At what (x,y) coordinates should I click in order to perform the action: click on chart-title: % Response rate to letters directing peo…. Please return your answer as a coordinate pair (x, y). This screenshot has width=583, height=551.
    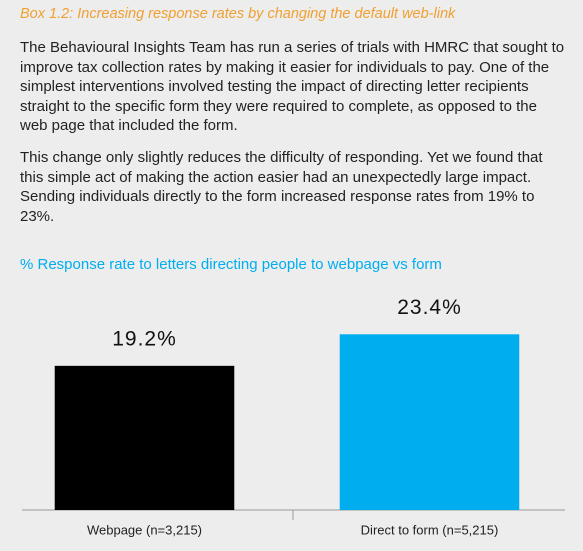
    Looking at the image, I should click on (231, 264).